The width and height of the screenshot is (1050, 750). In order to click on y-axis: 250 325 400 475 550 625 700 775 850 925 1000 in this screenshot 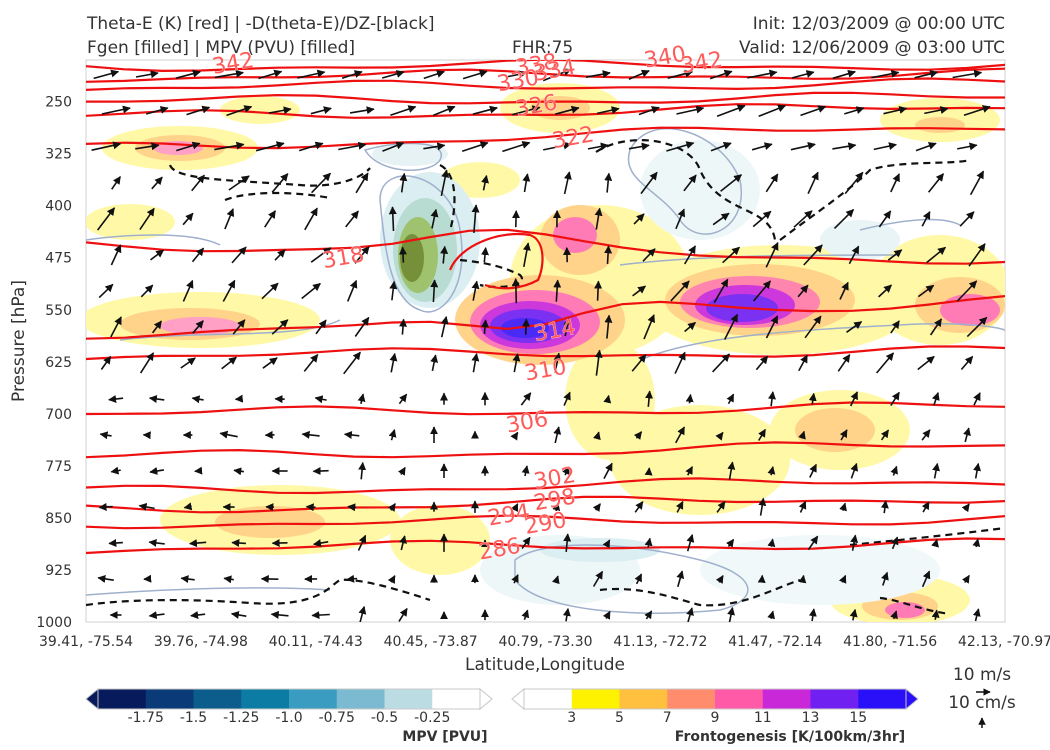, I will do `click(54, 363)`.